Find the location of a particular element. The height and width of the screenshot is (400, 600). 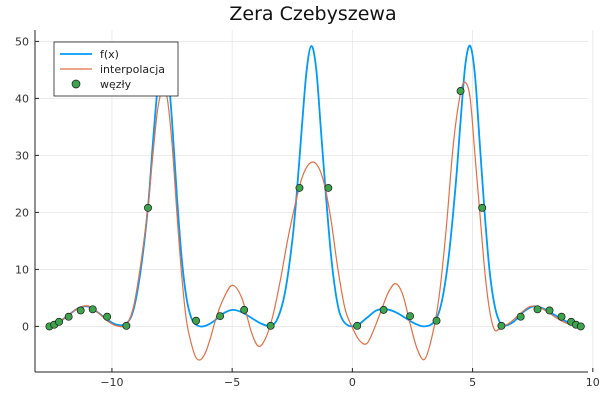

y-tick-label: 40 is located at coordinates (22, 98).